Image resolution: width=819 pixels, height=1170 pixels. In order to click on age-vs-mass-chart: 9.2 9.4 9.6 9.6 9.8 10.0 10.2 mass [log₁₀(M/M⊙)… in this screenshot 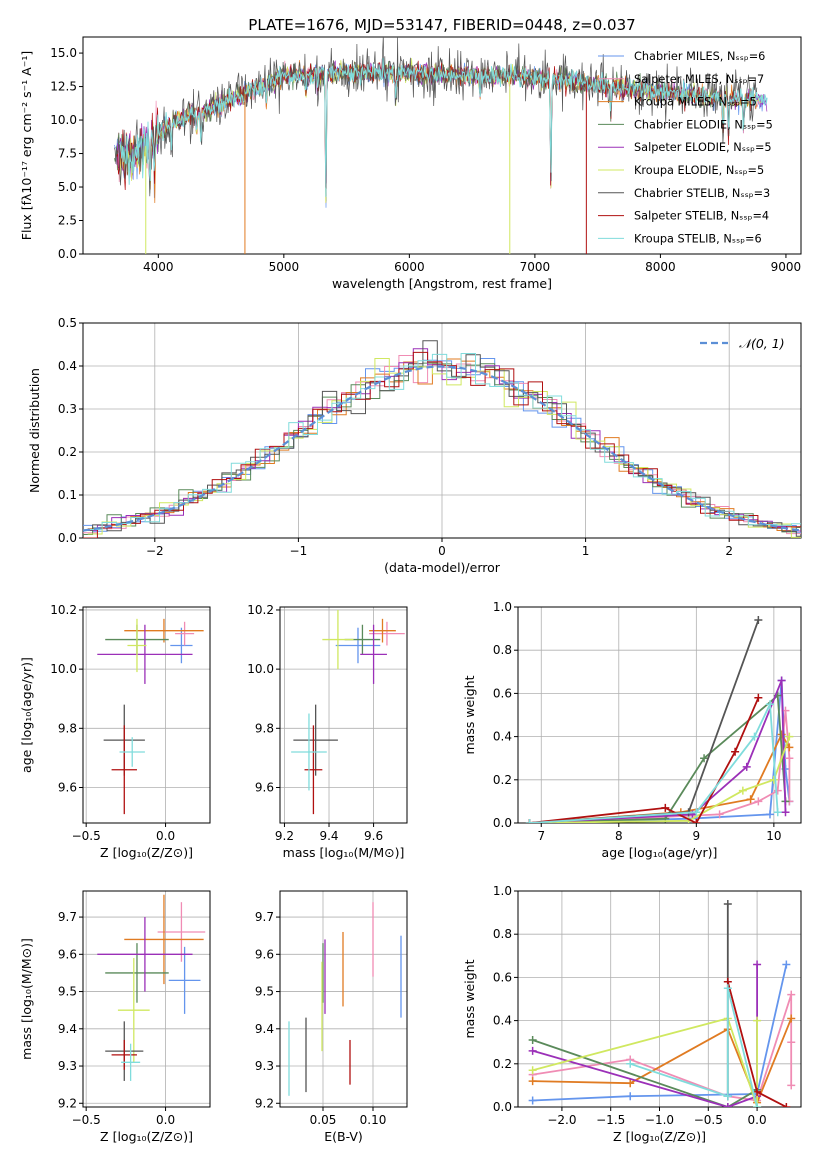, I will do `click(327, 731)`.